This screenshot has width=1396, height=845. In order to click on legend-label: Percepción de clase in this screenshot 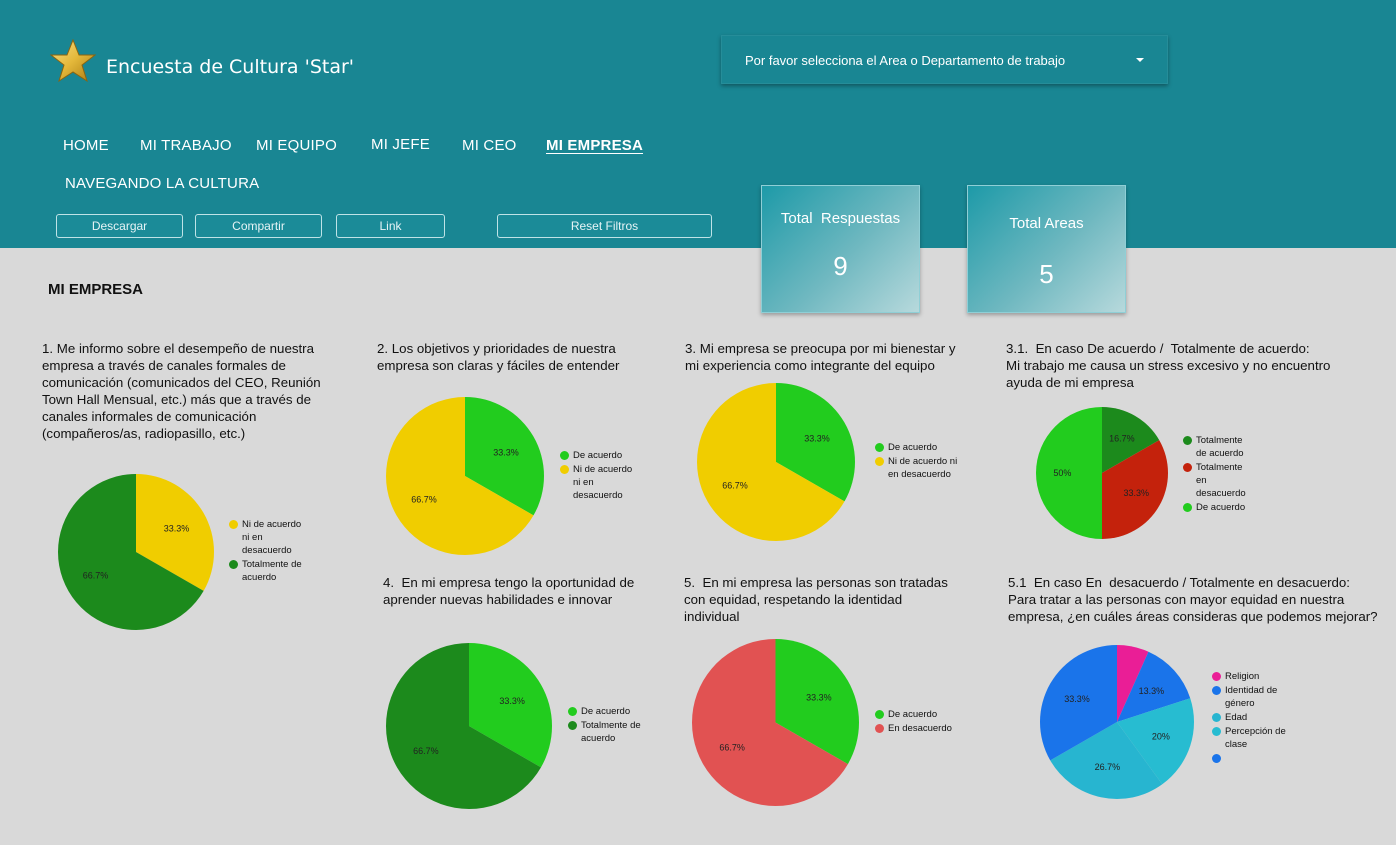, I will do `click(1255, 738)`.